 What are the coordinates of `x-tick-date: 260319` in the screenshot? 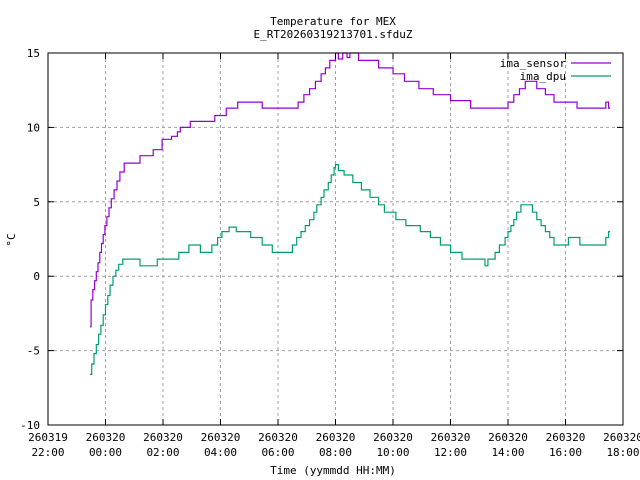 It's located at (48, 437).